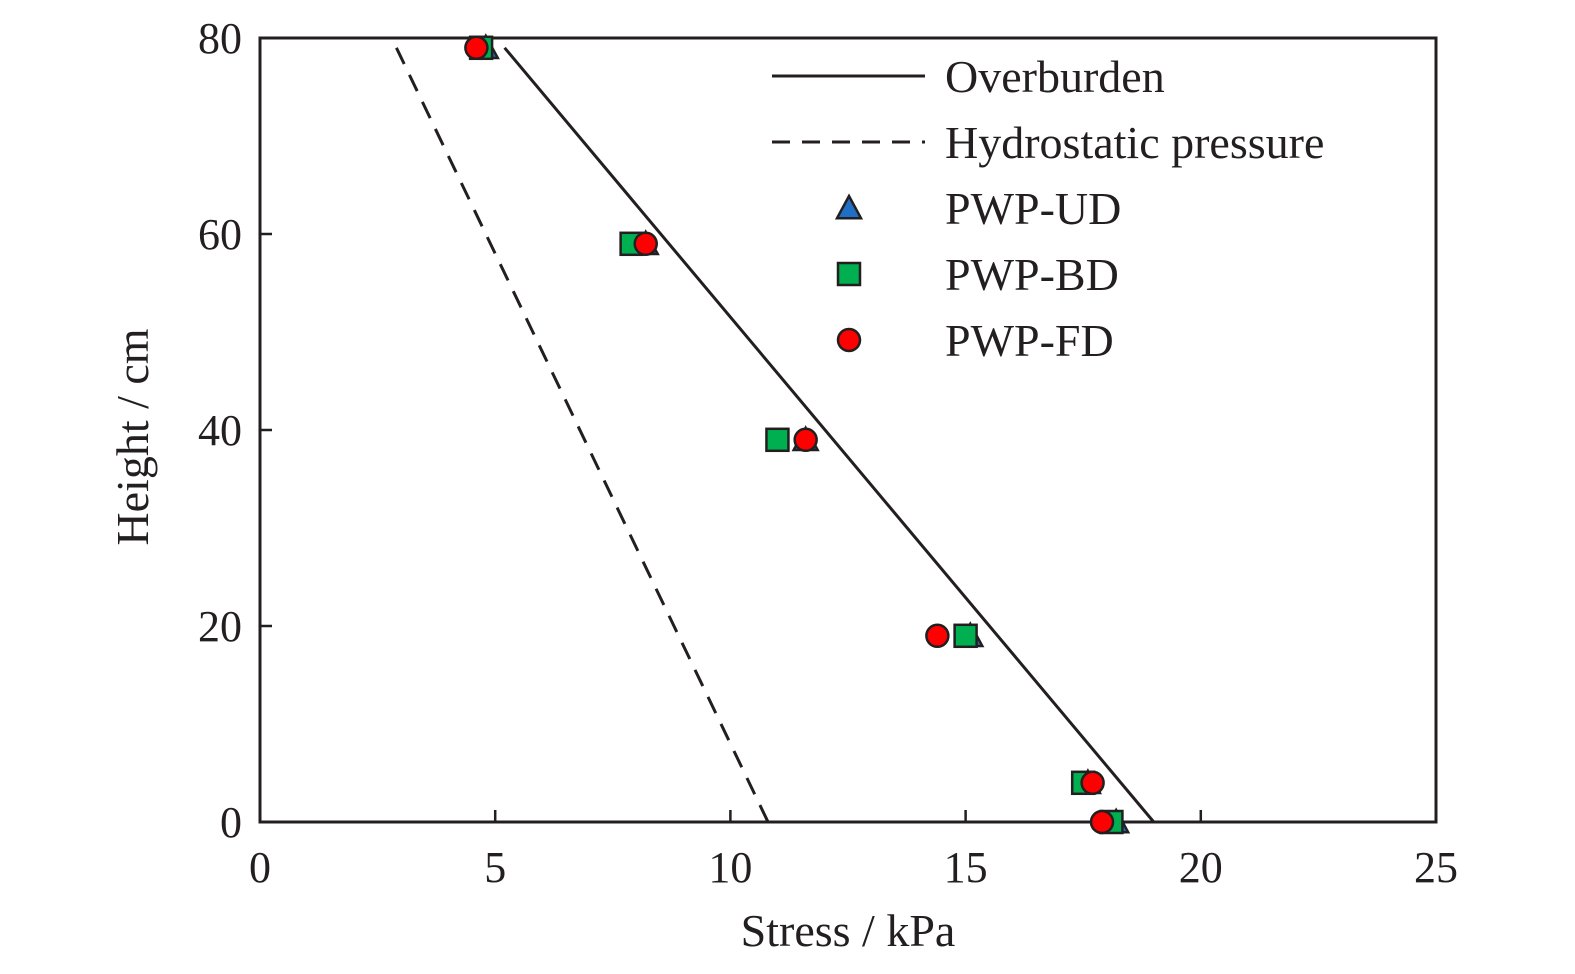  I want to click on legend-pwp-fd-label: PWP-FD, so click(1029, 340).